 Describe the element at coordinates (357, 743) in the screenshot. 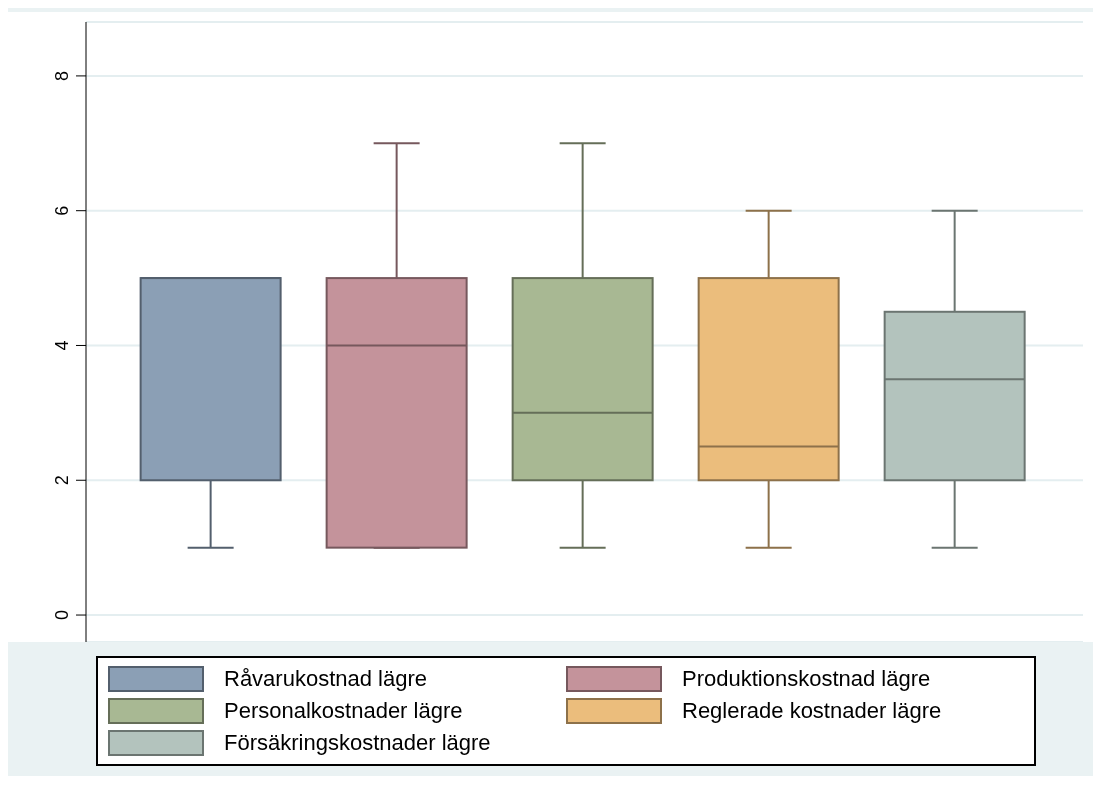

I see `legend-label: Försäkringskostnader lägre` at that location.